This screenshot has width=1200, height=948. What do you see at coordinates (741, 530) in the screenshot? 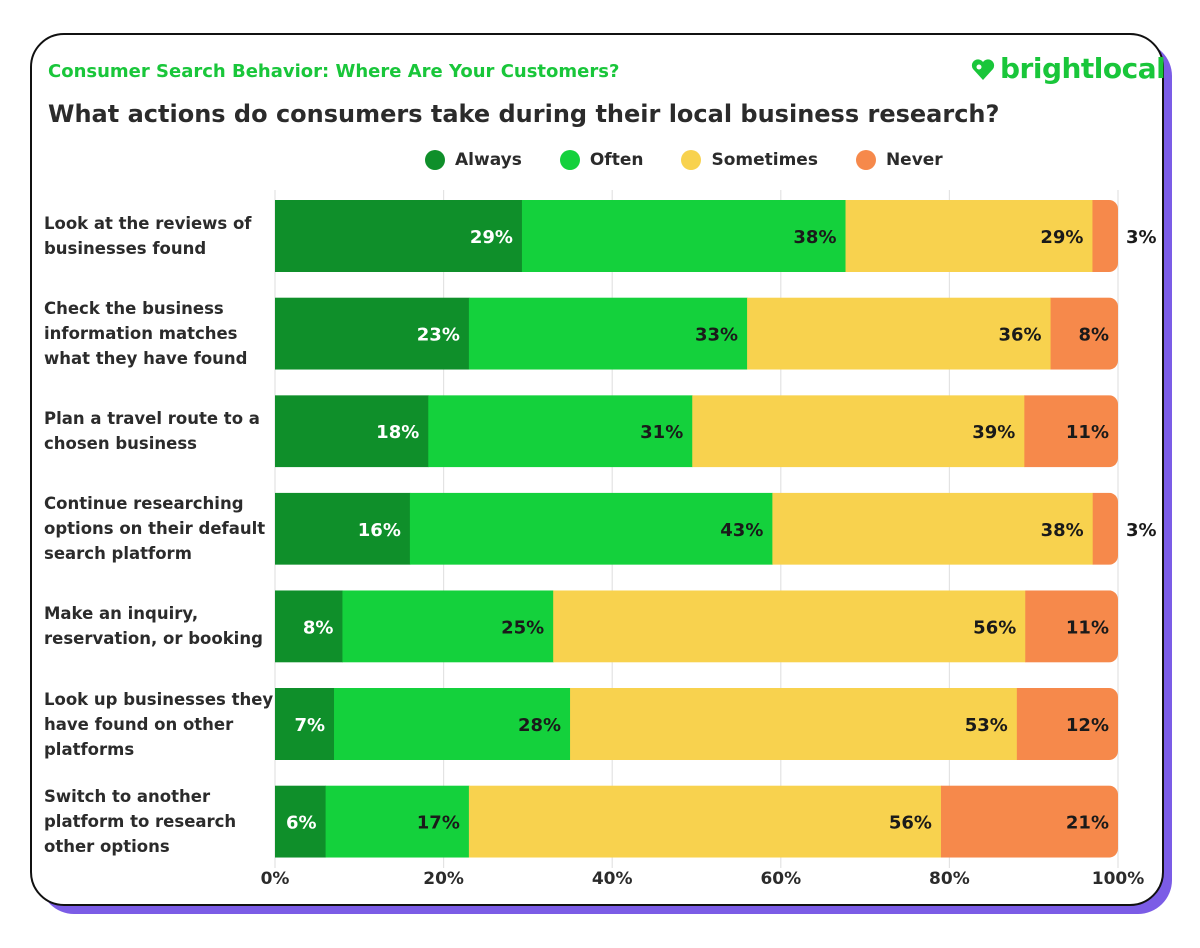
I see `data-label: 43%` at bounding box center [741, 530].